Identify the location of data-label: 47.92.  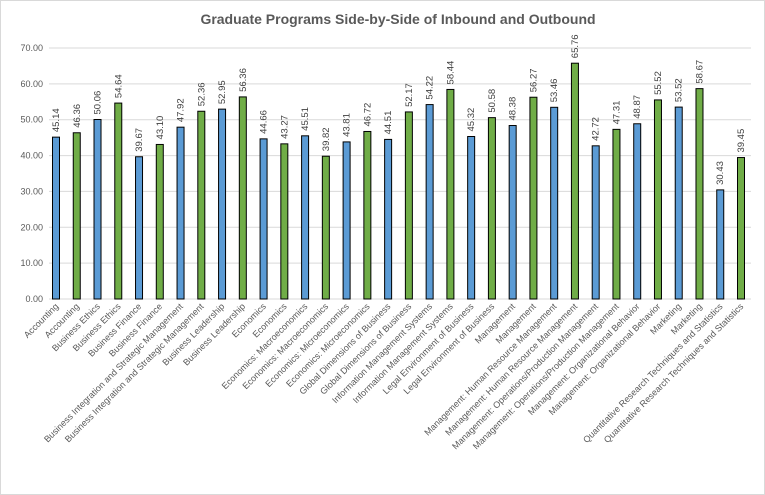
(181, 110).